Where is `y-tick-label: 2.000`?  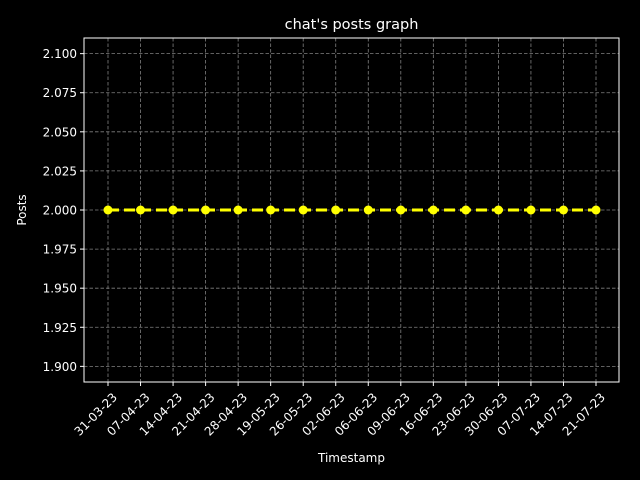 y-tick-label: 2.000 is located at coordinates (60, 211).